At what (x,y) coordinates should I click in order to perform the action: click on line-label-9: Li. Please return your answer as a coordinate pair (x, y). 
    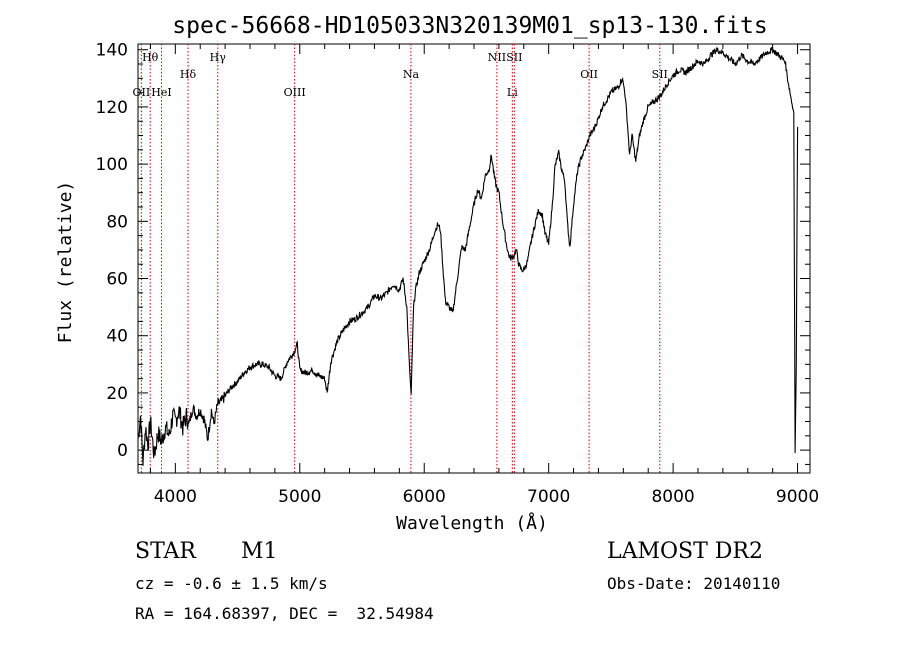
    Looking at the image, I should click on (512, 92).